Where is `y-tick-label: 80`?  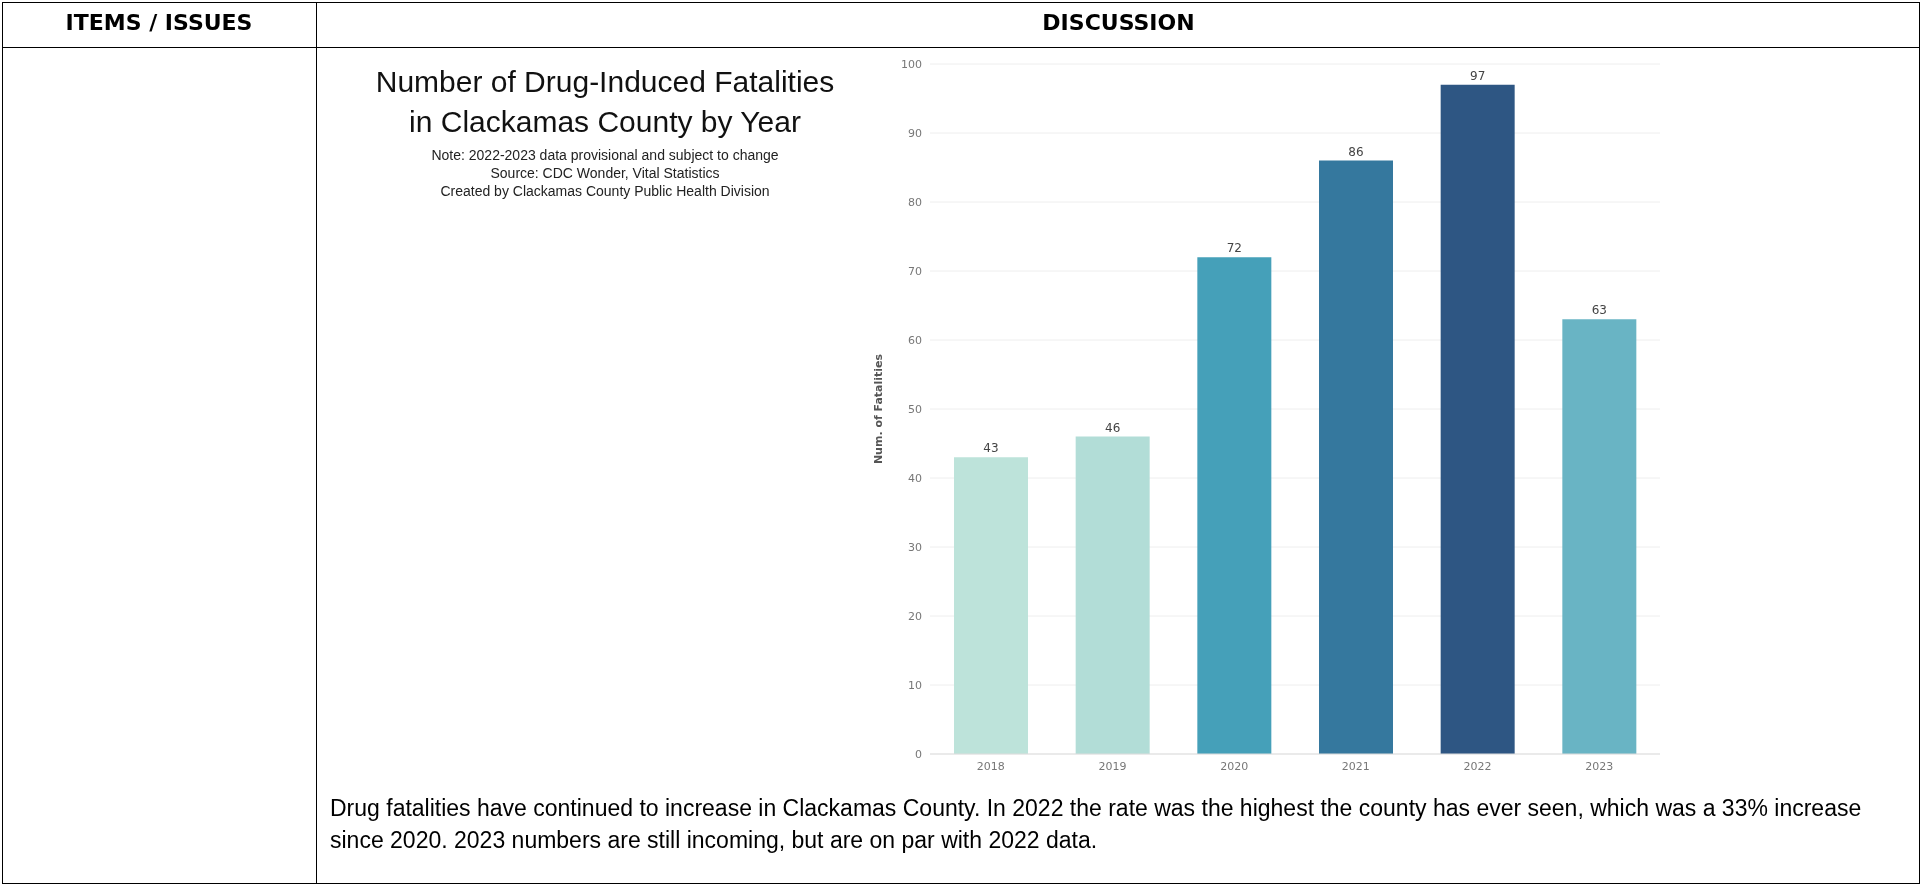 y-tick-label: 80 is located at coordinates (915, 202).